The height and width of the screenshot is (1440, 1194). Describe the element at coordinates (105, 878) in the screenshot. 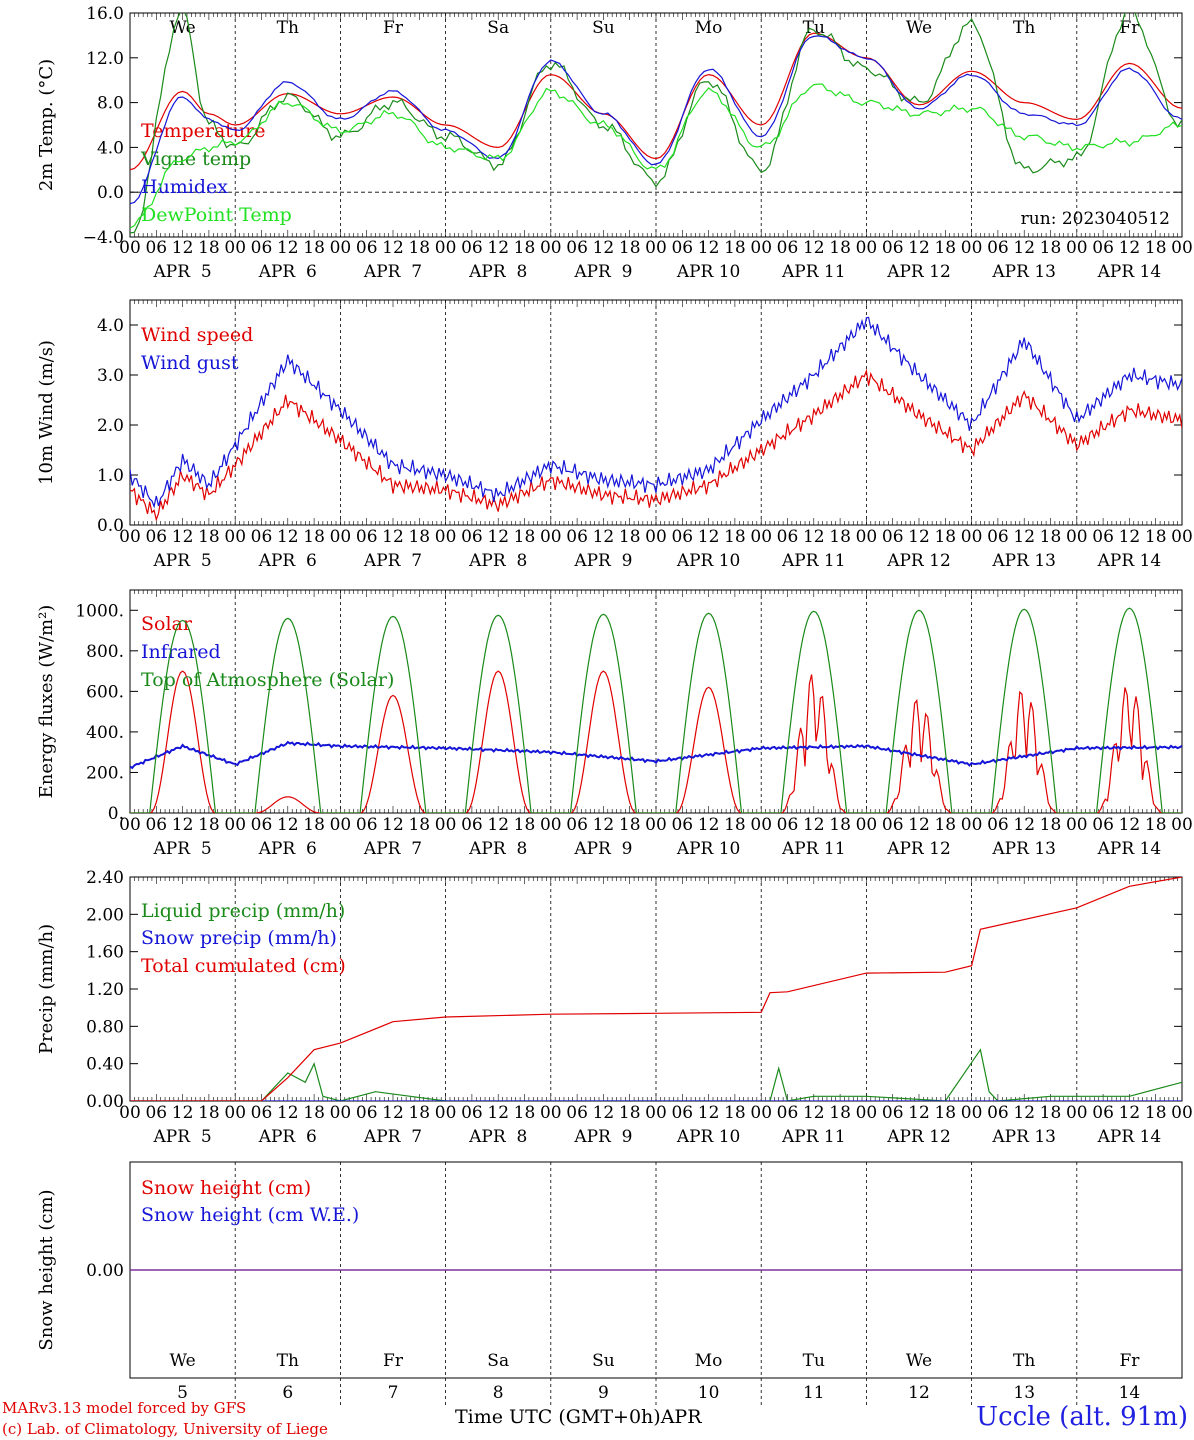

I see `y-tick-label: 2.40` at that location.